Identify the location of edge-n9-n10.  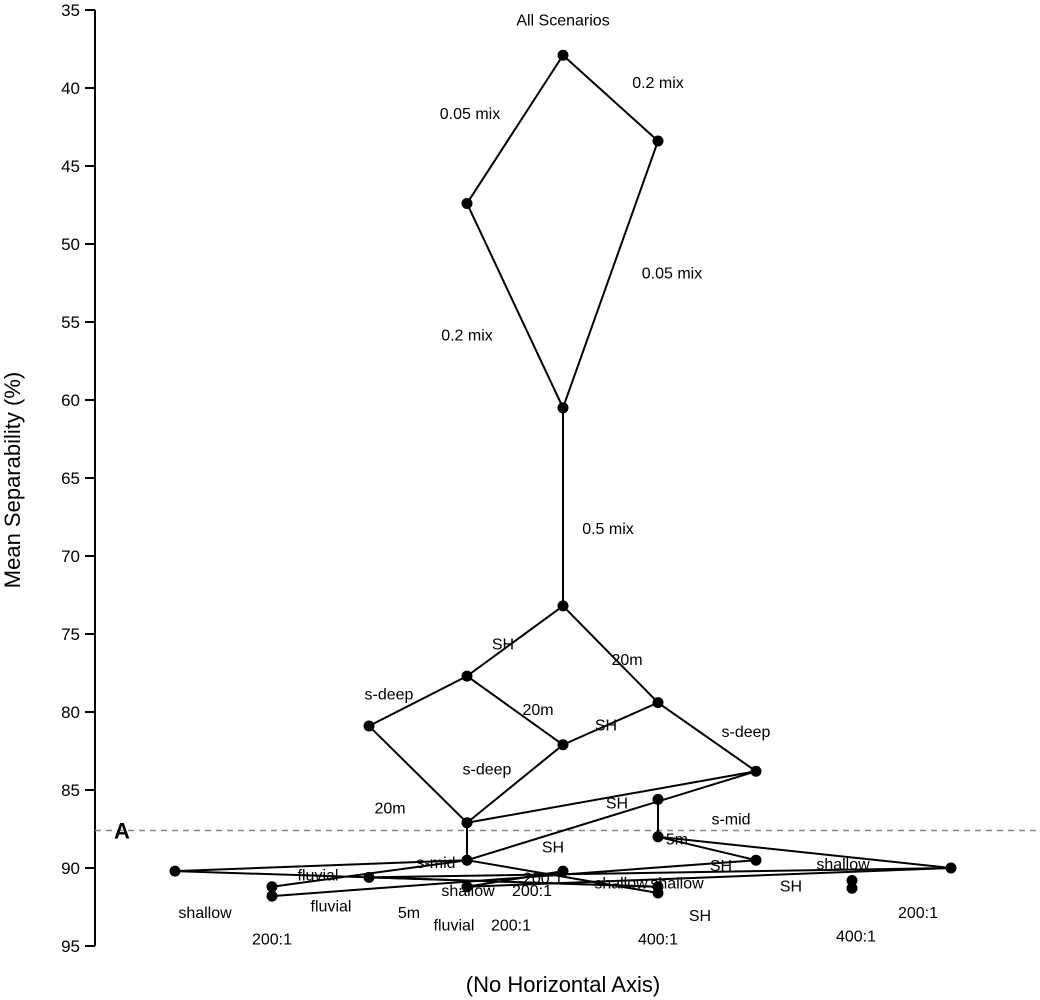
(611, 797).